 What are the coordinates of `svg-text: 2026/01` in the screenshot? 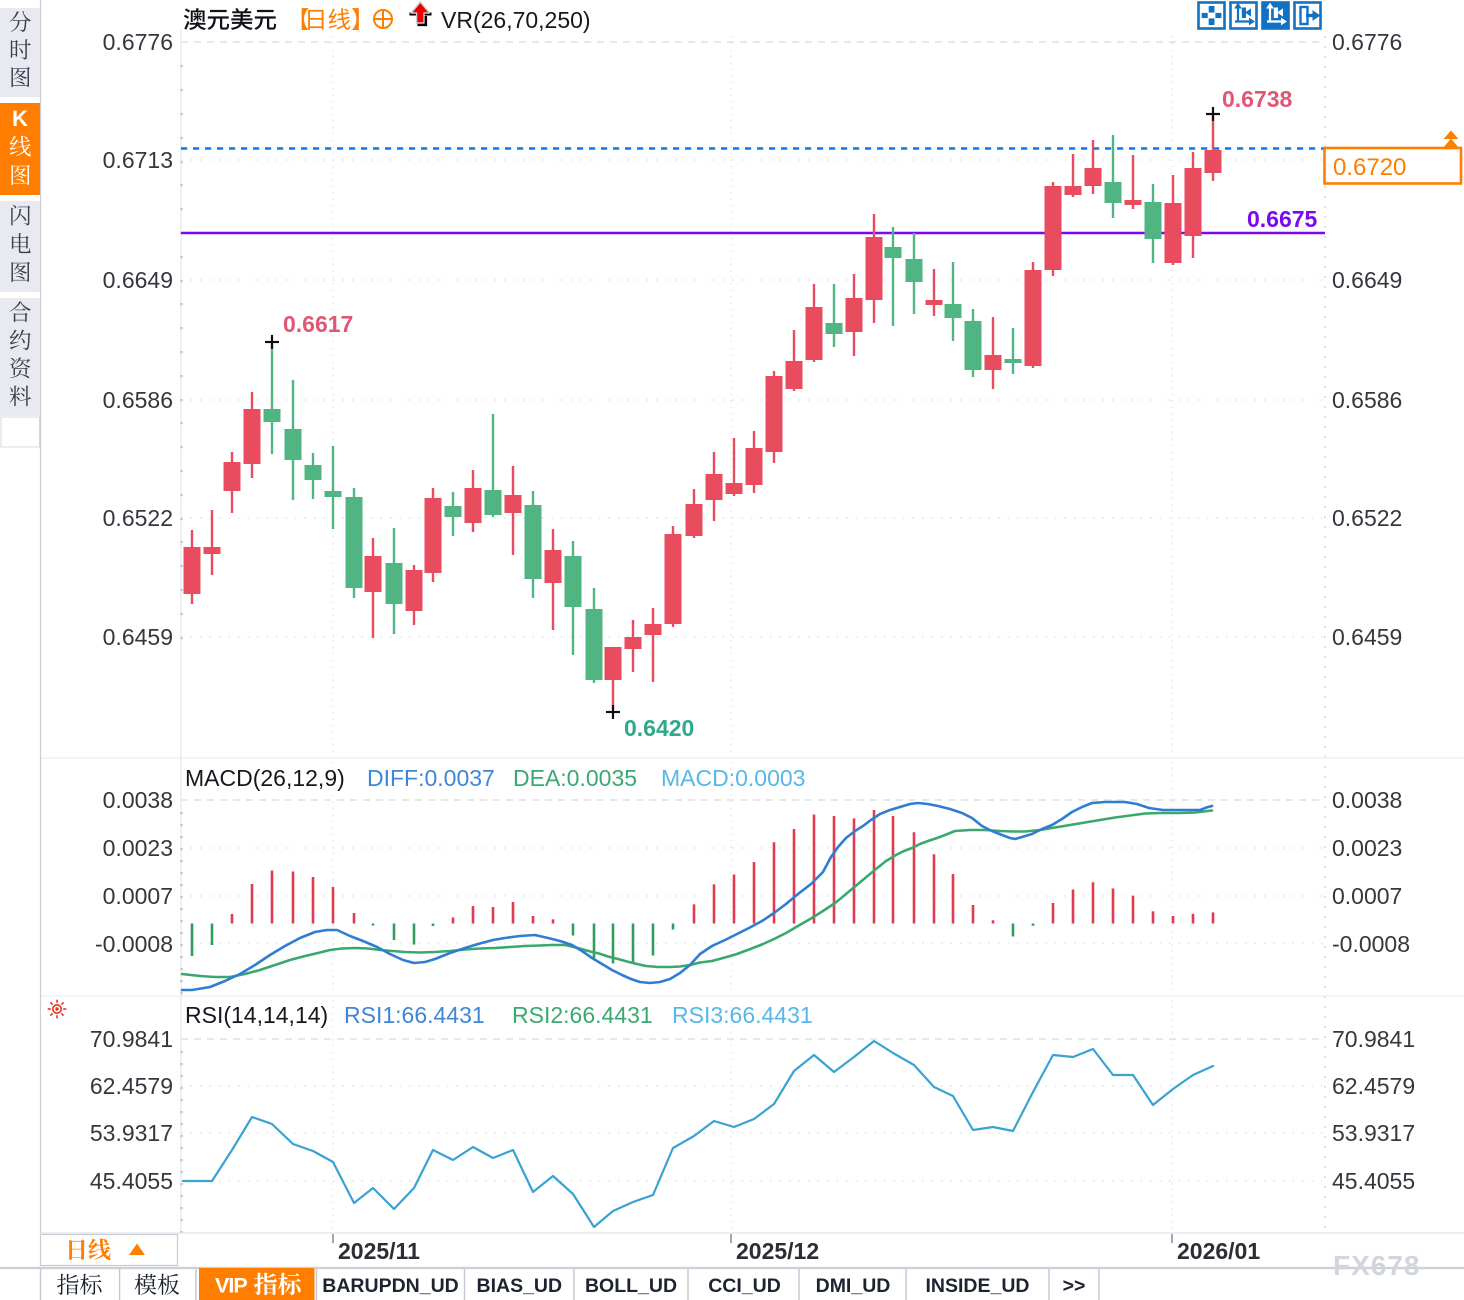 It's located at (1218, 1251).